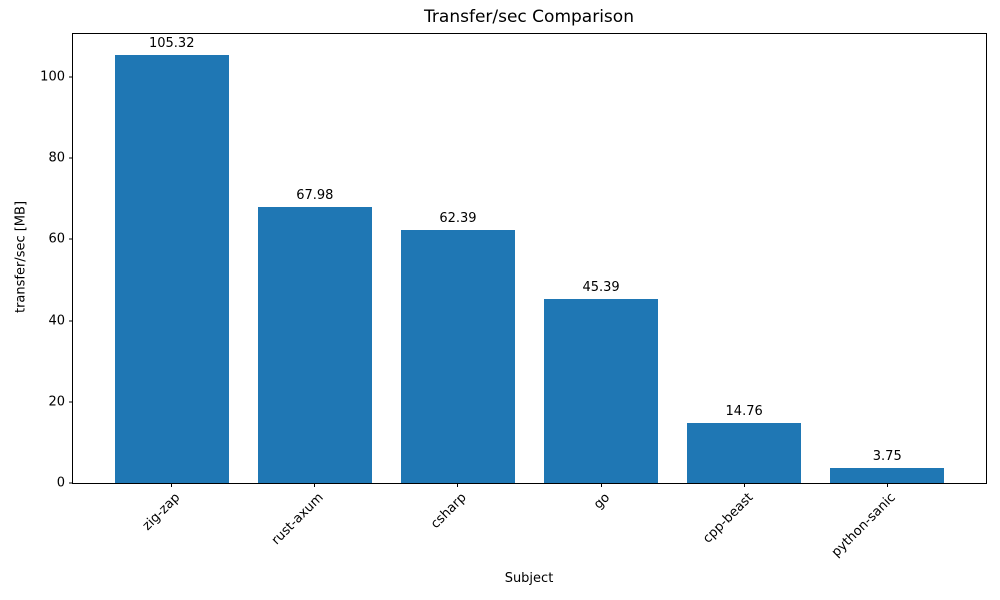  Describe the element at coordinates (601, 287) in the screenshot. I see `bar-value-label: 45.39` at that location.